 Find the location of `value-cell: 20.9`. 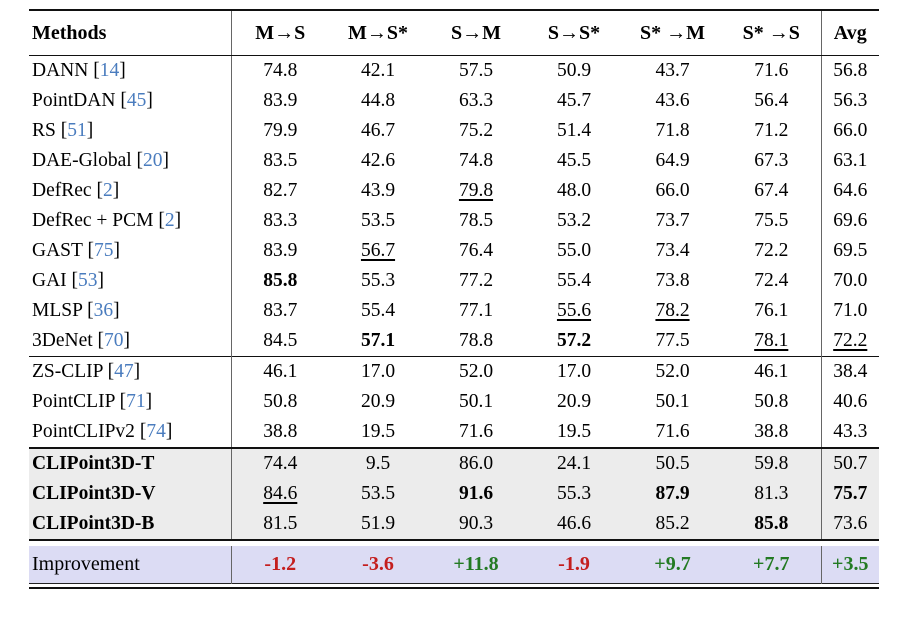

value-cell: 20.9 is located at coordinates (378, 401).